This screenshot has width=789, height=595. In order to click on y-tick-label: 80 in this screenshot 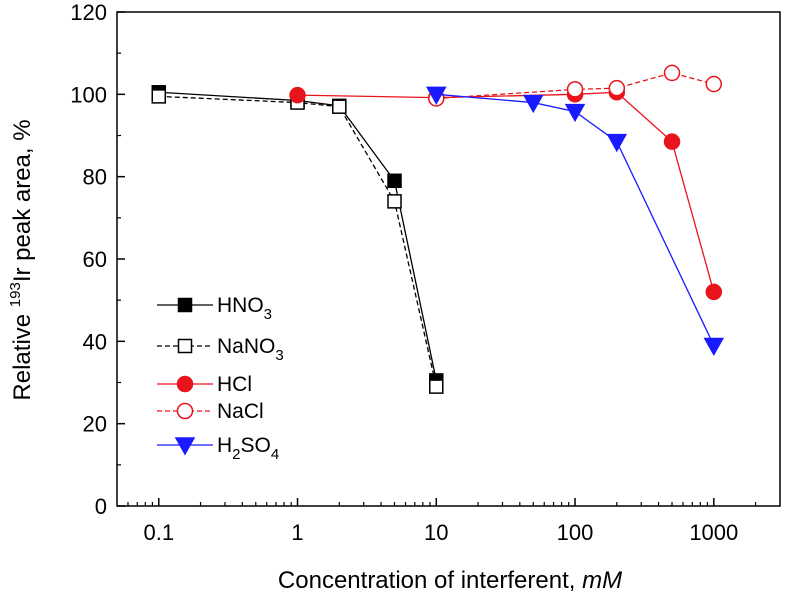, I will do `click(95, 177)`.